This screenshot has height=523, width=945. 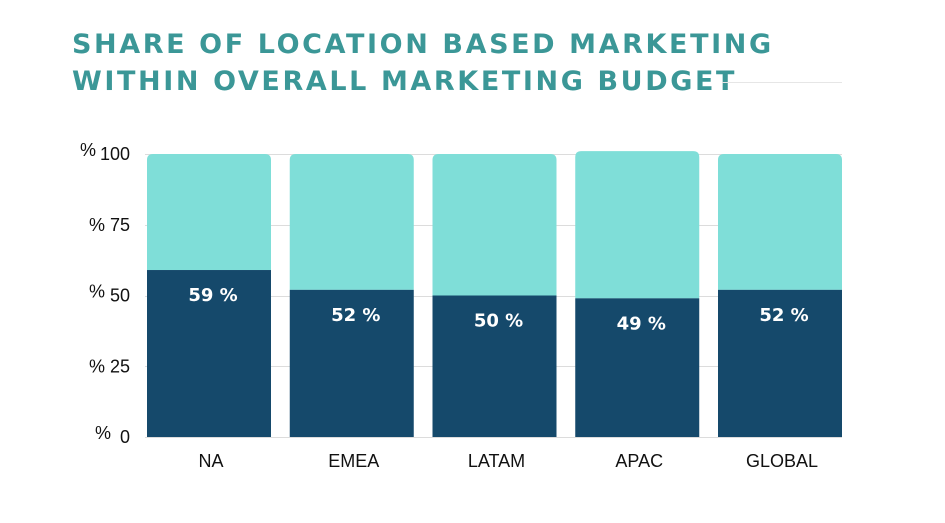 What do you see at coordinates (641, 323) in the screenshot?
I see `data-label-apac: 49 %` at bounding box center [641, 323].